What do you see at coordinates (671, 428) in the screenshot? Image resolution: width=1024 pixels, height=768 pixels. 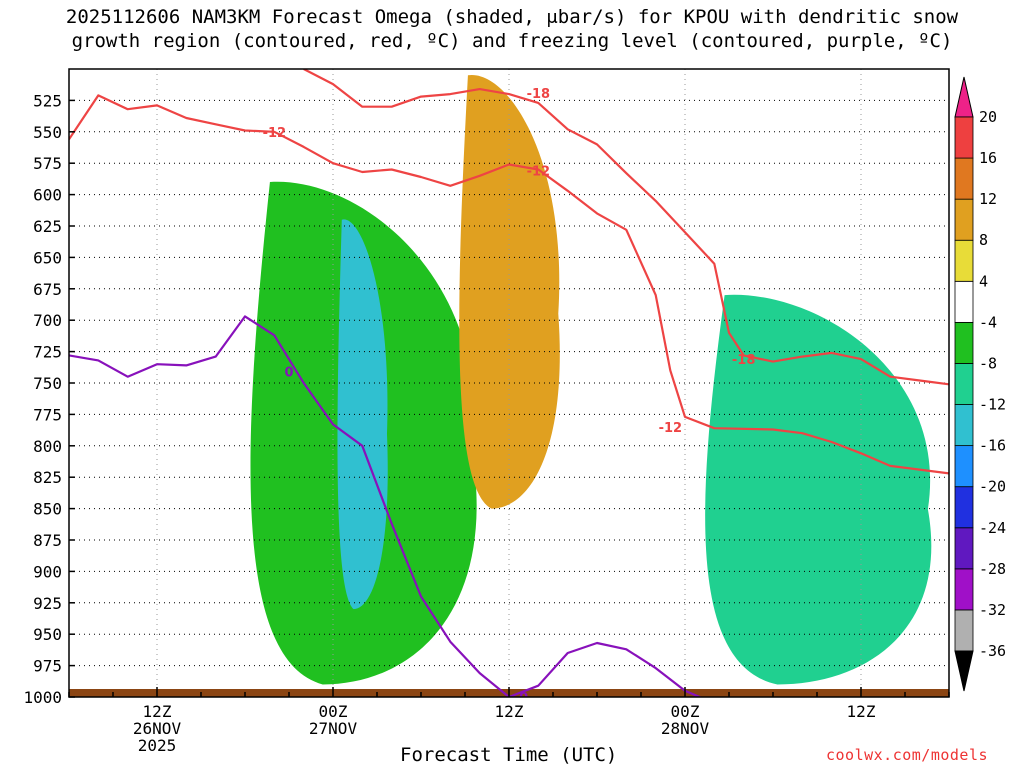 I see `contour-label-4: -12` at bounding box center [671, 428].